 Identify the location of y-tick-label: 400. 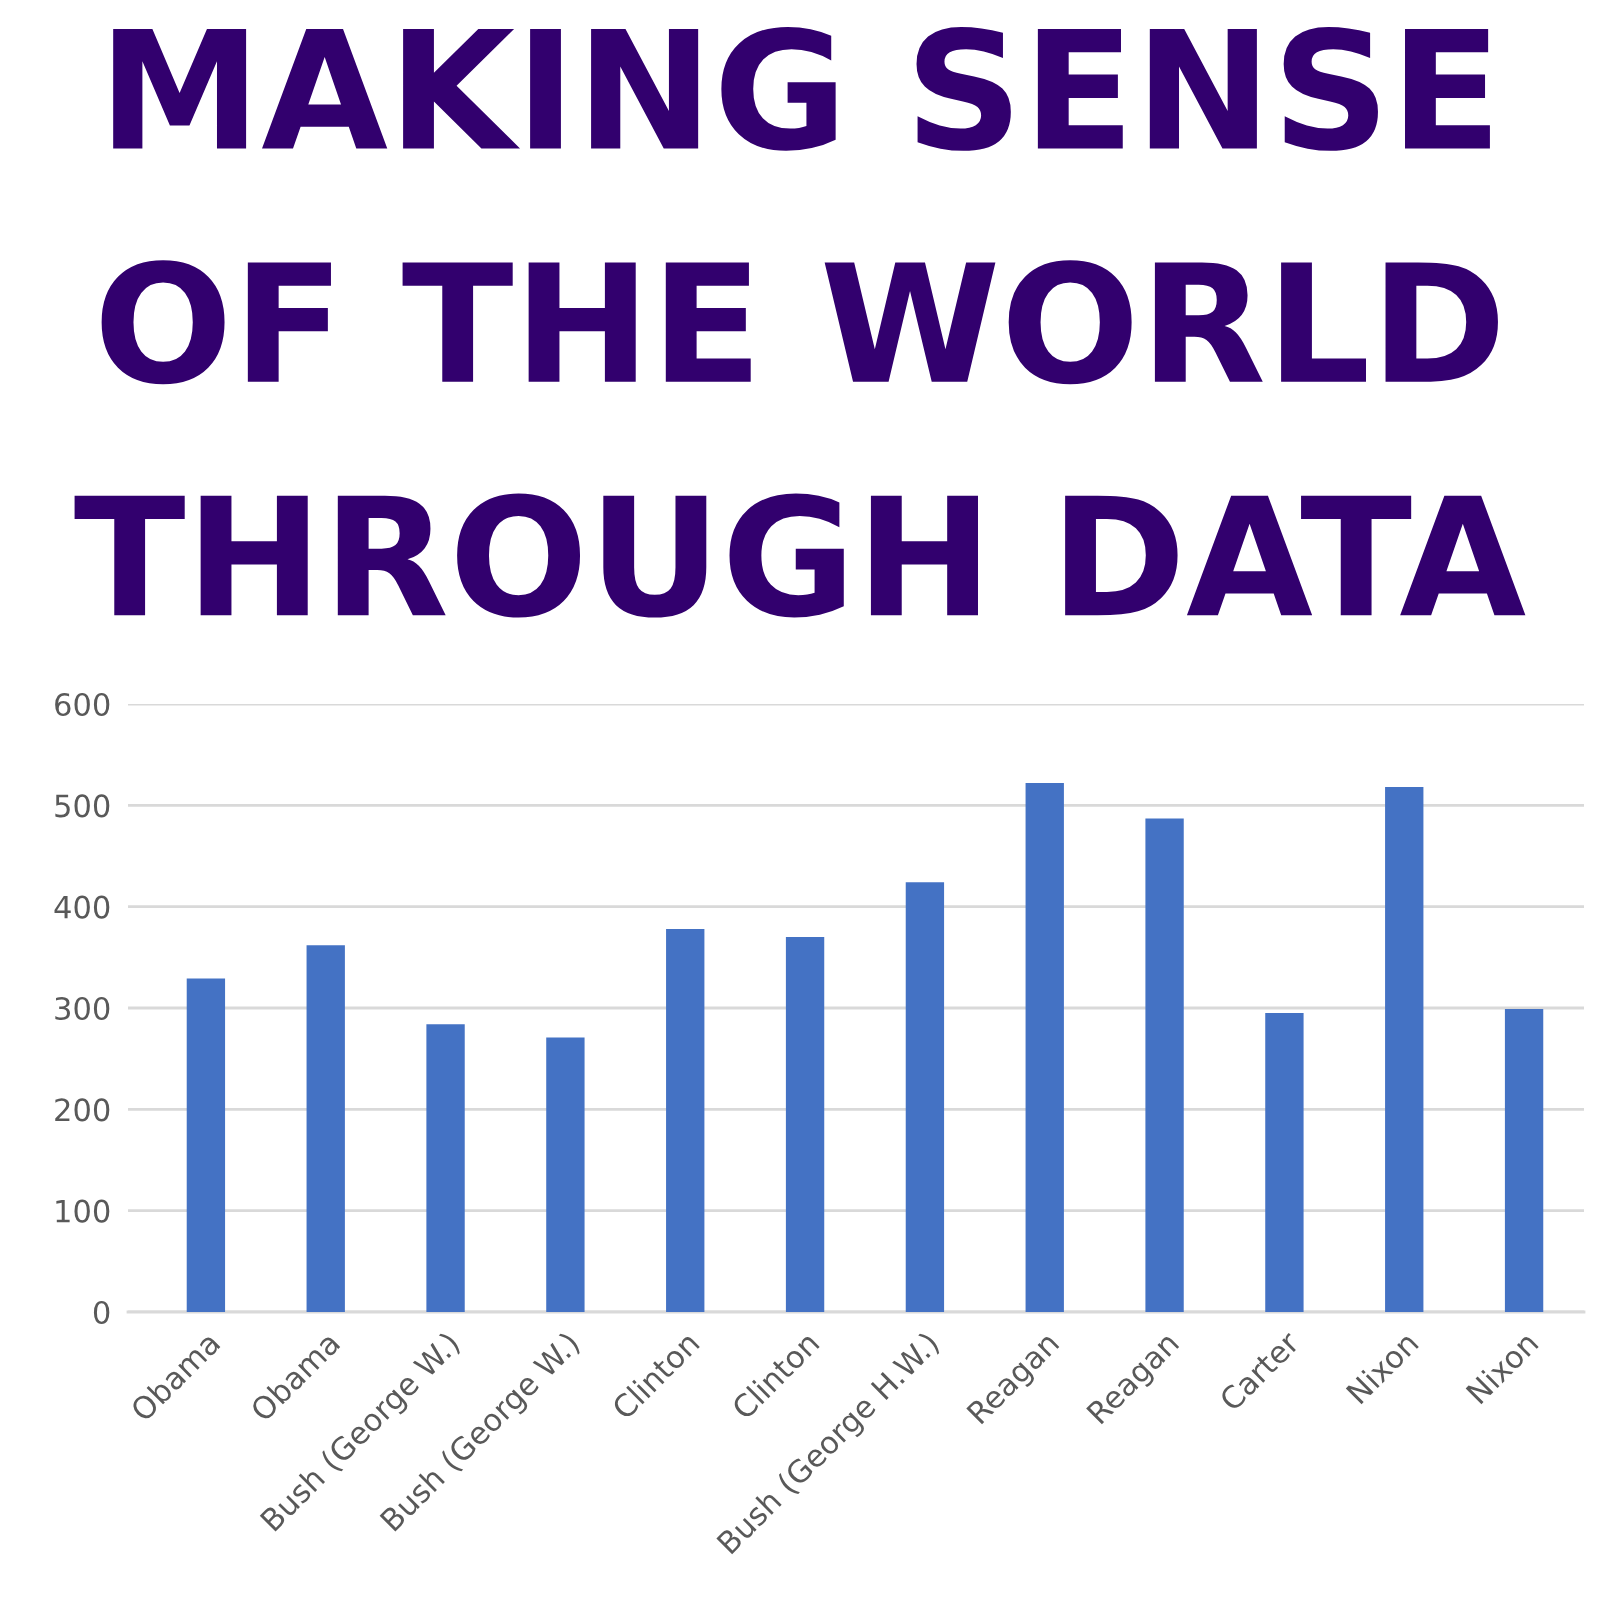
(82, 907).